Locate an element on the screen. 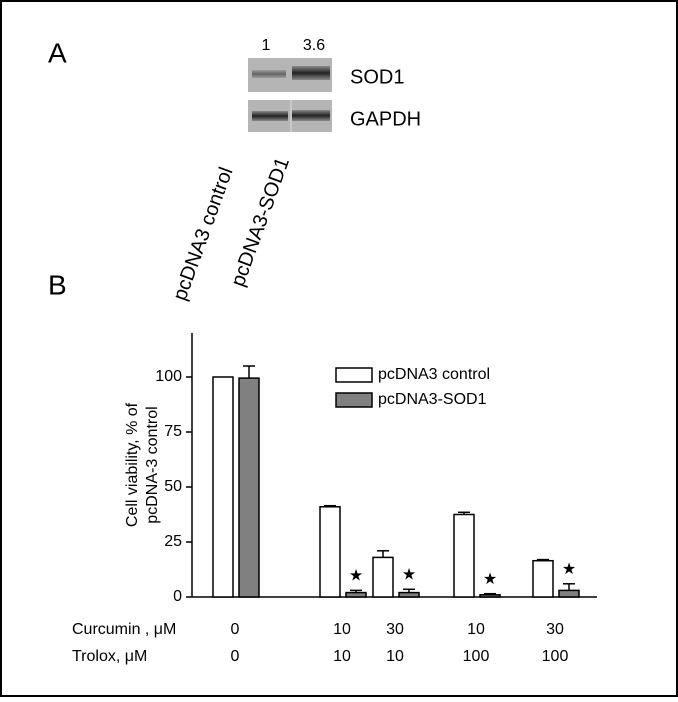 Image resolution: width=678 pixels, height=702 pixels. panel-label: B is located at coordinates (57, 284).